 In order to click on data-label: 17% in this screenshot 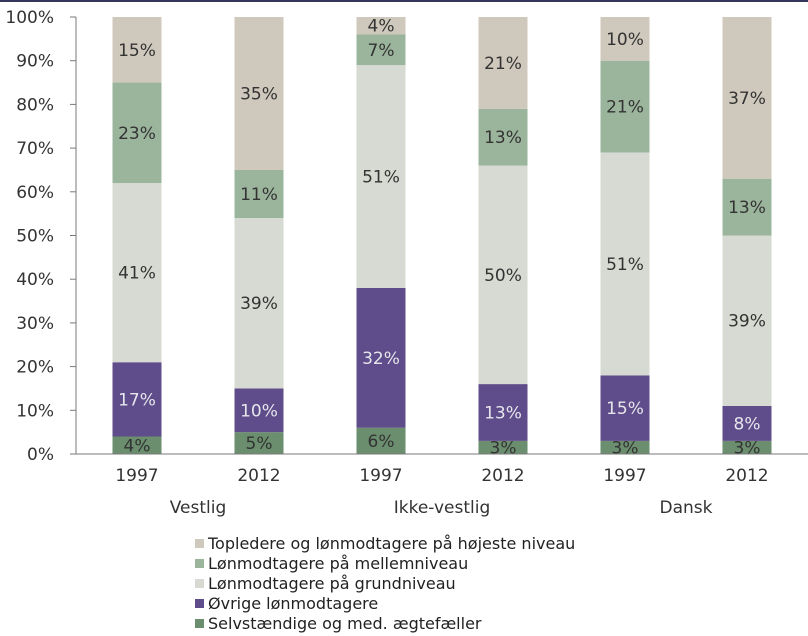, I will do `click(137, 400)`.